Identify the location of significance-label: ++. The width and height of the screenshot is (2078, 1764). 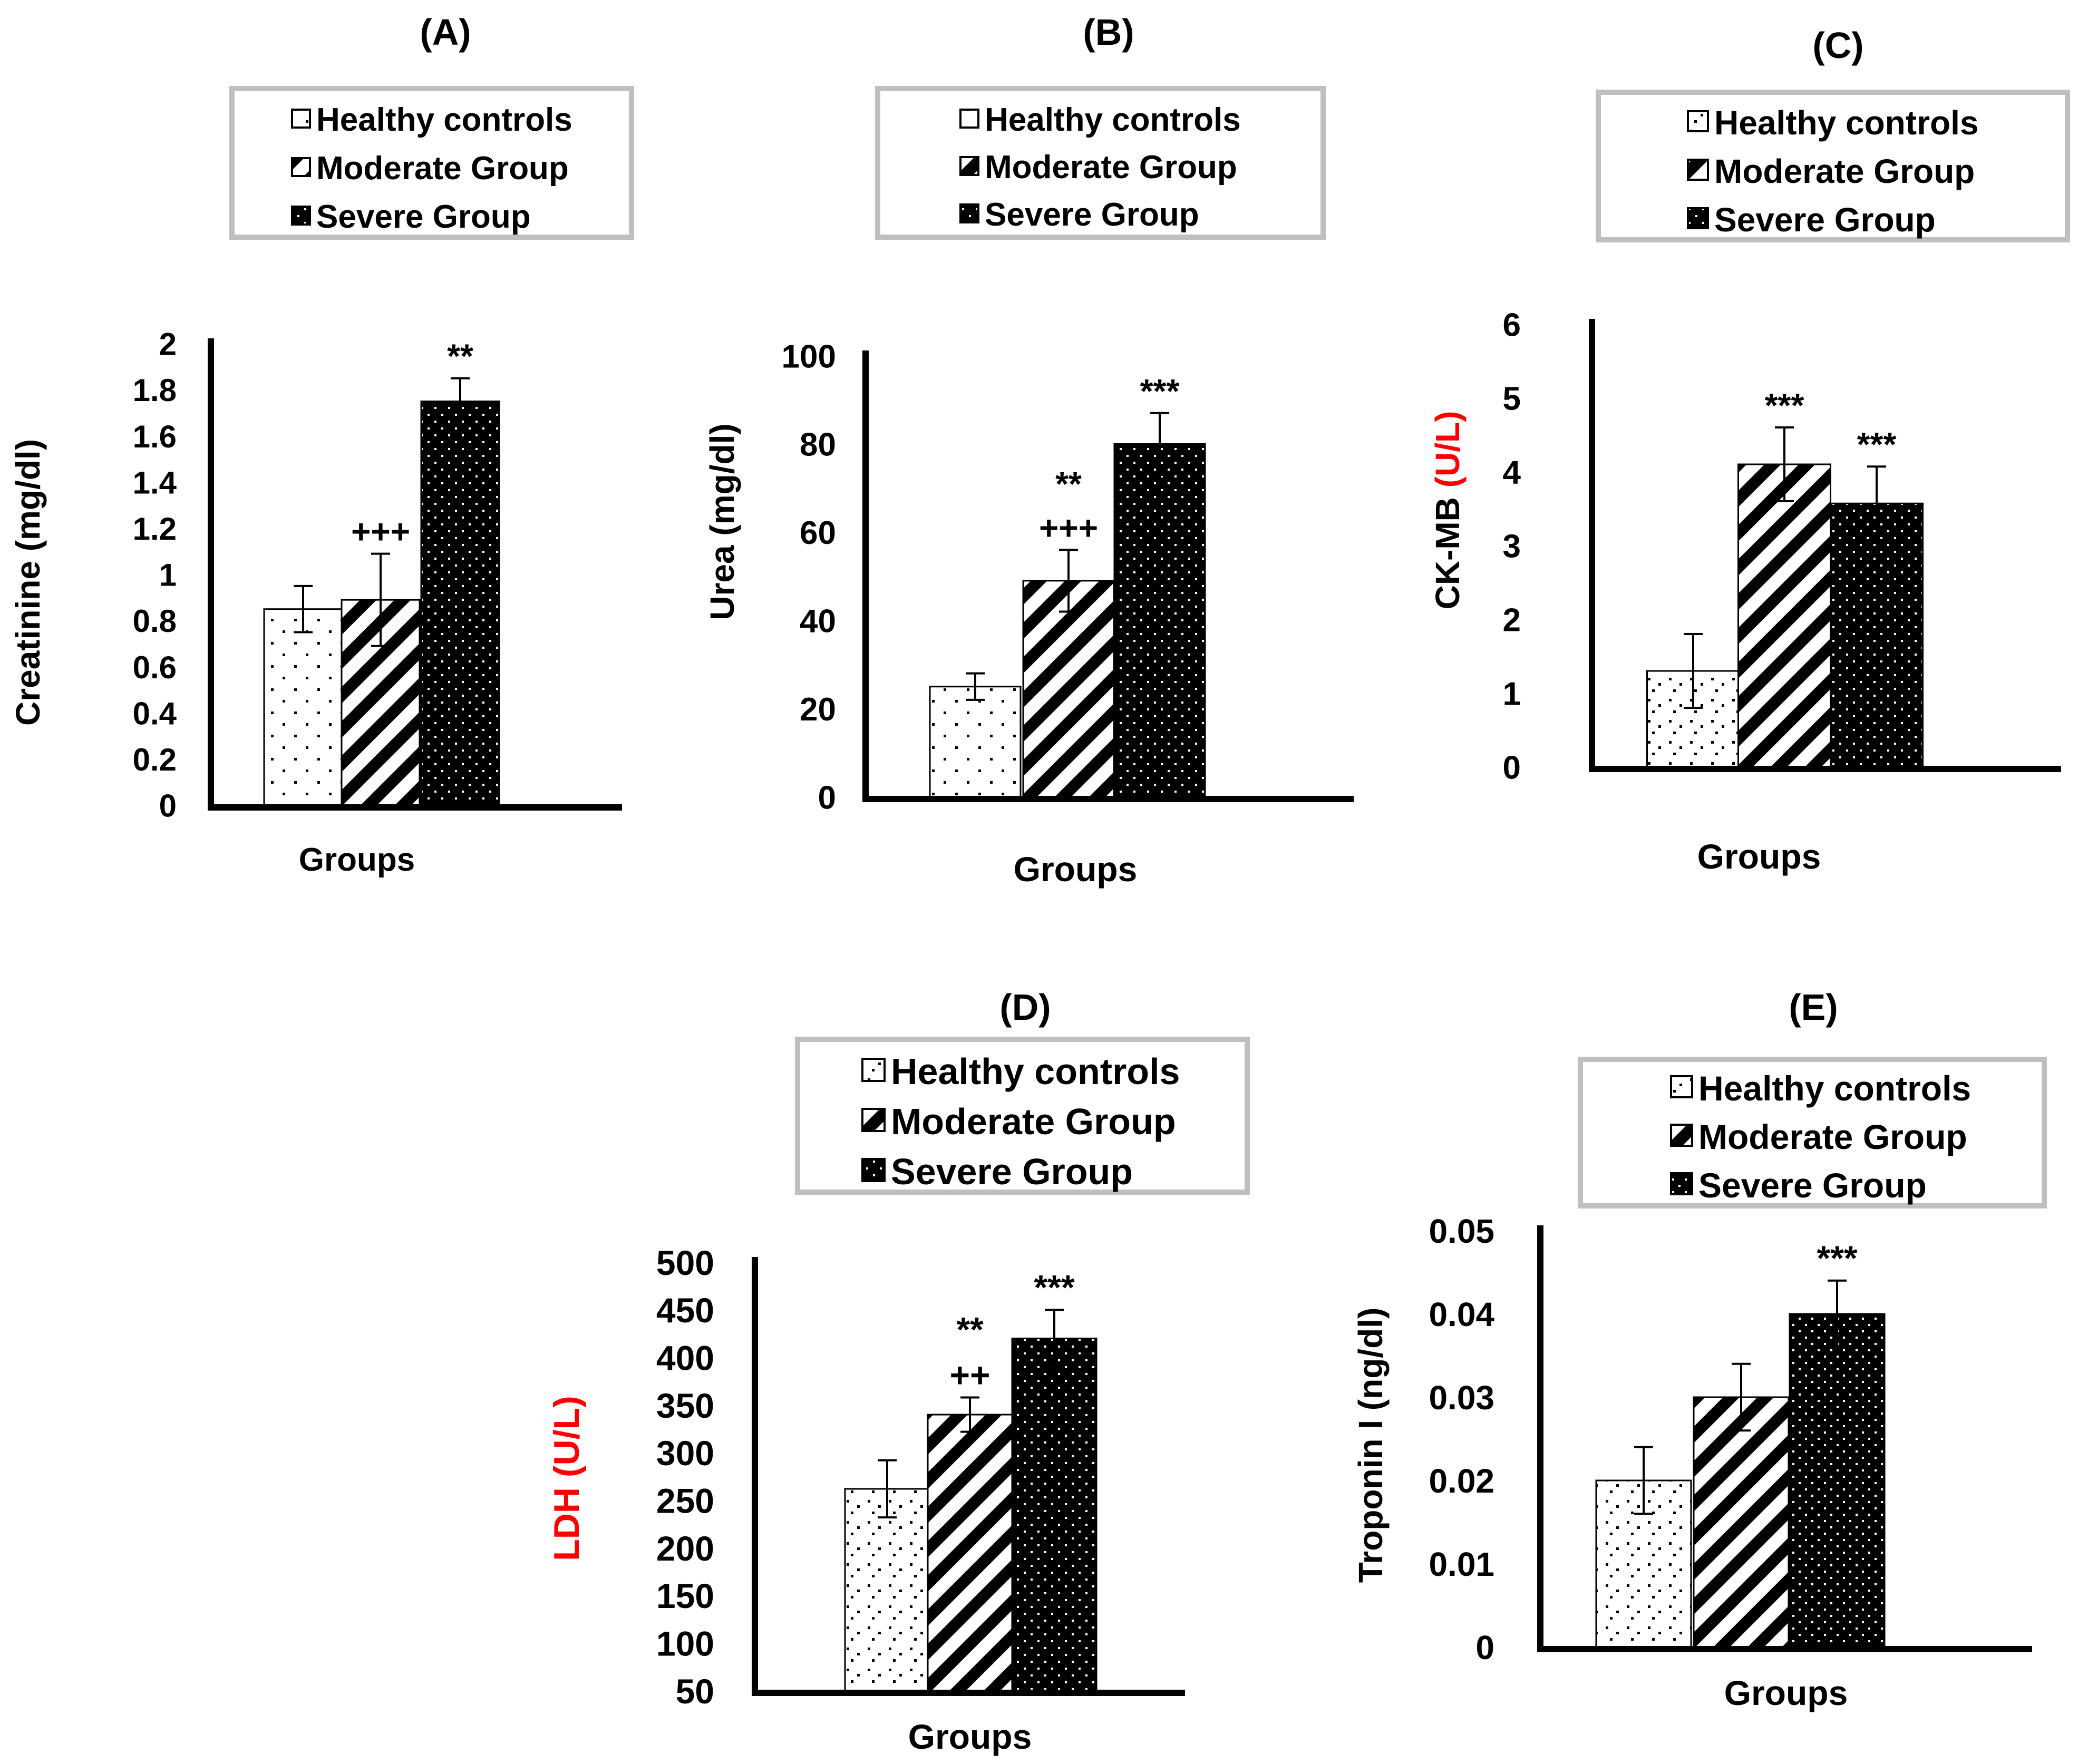
(969, 1375).